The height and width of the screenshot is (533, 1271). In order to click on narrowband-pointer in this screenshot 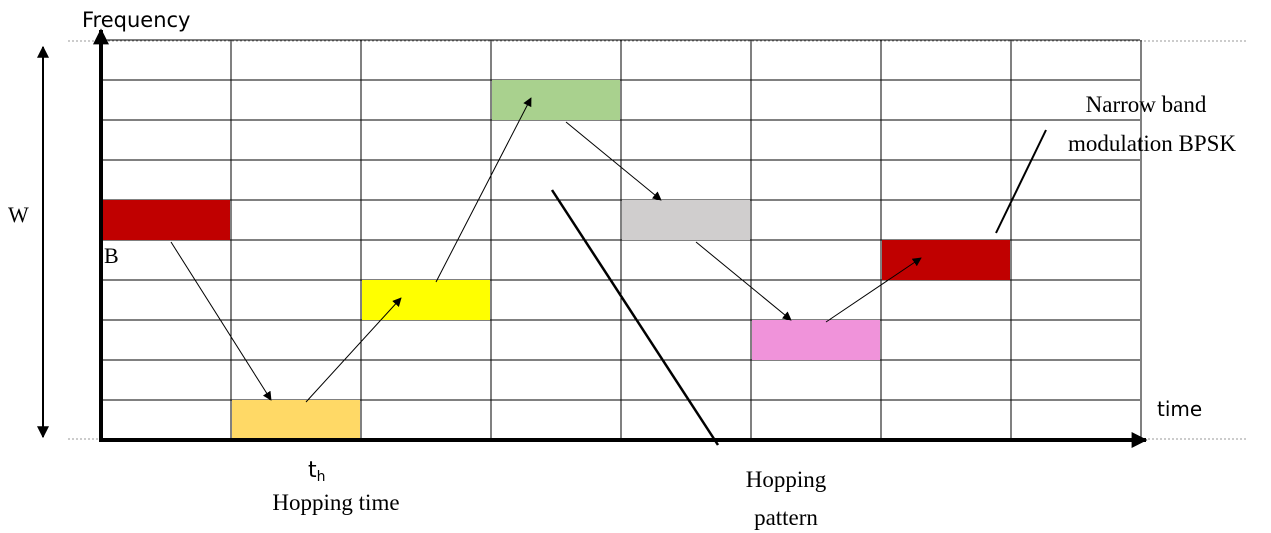, I will do `click(1021, 181)`.